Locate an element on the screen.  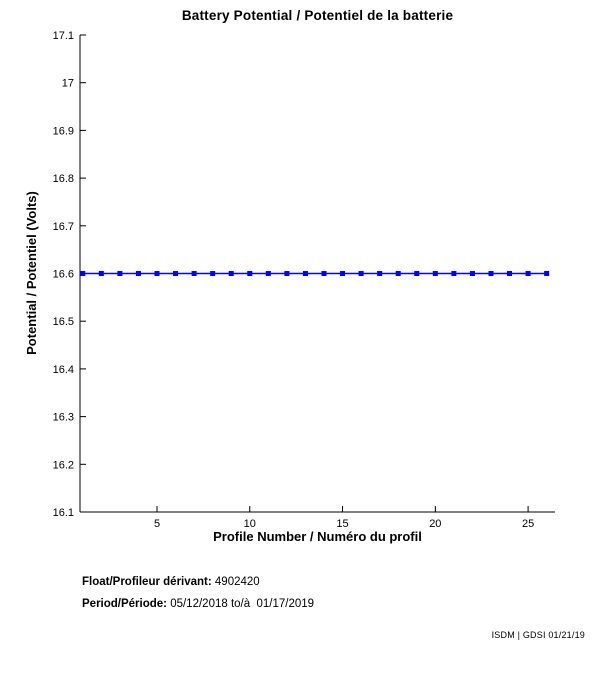
x-axis-label: Profile Number / Numéro du profil is located at coordinates (317, 536).